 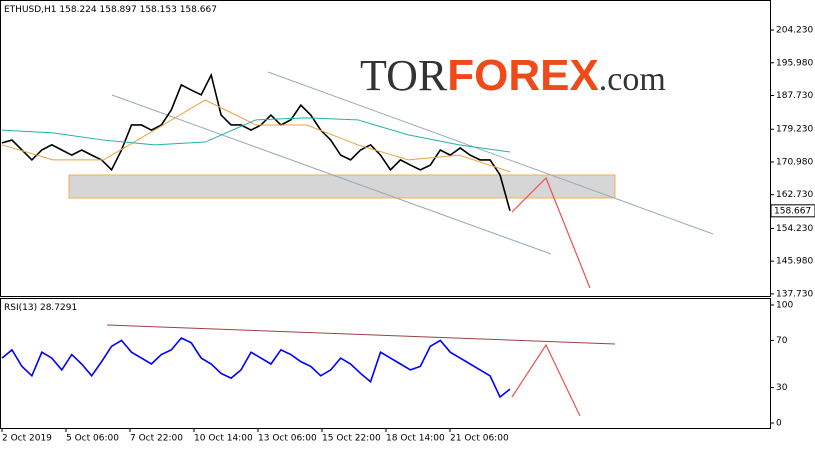 What do you see at coordinates (342, 186) in the screenshot?
I see `support-zone` at bounding box center [342, 186].